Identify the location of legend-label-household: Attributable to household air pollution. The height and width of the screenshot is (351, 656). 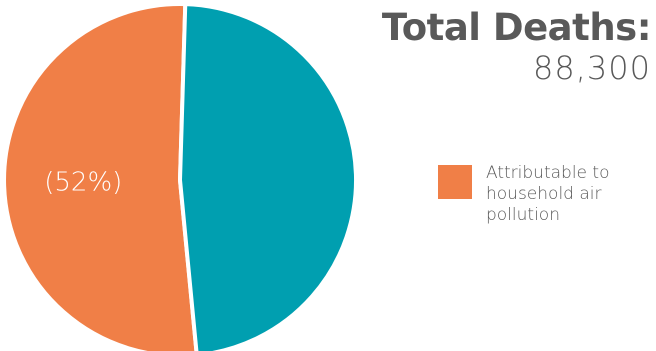
(548, 194).